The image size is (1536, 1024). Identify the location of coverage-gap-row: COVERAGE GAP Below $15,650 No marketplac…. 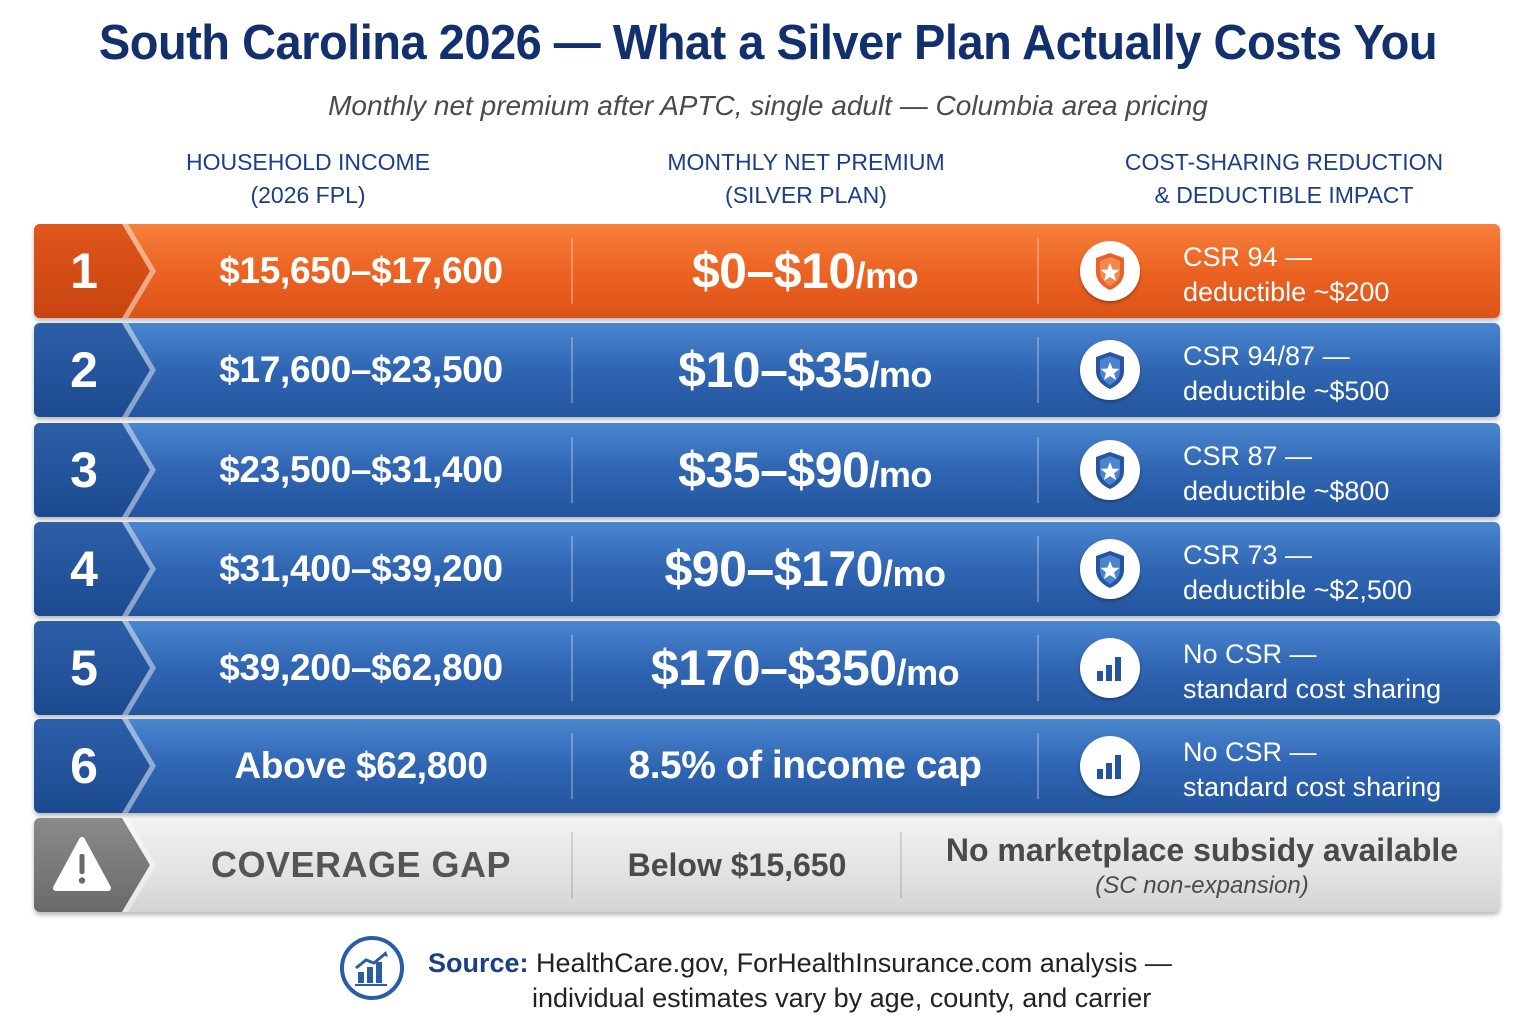
(767, 865).